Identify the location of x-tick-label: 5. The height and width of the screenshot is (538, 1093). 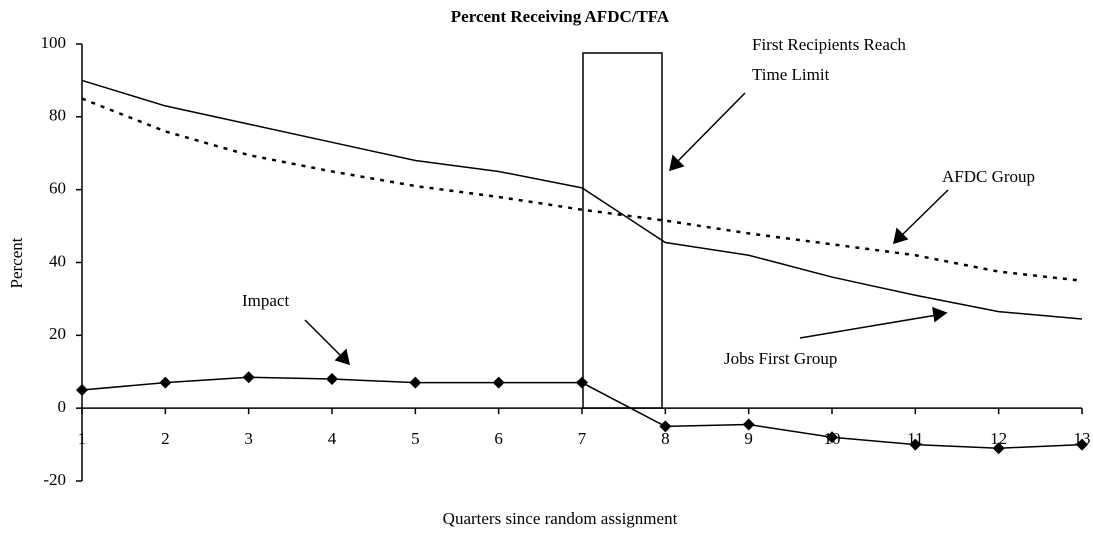
(415, 438).